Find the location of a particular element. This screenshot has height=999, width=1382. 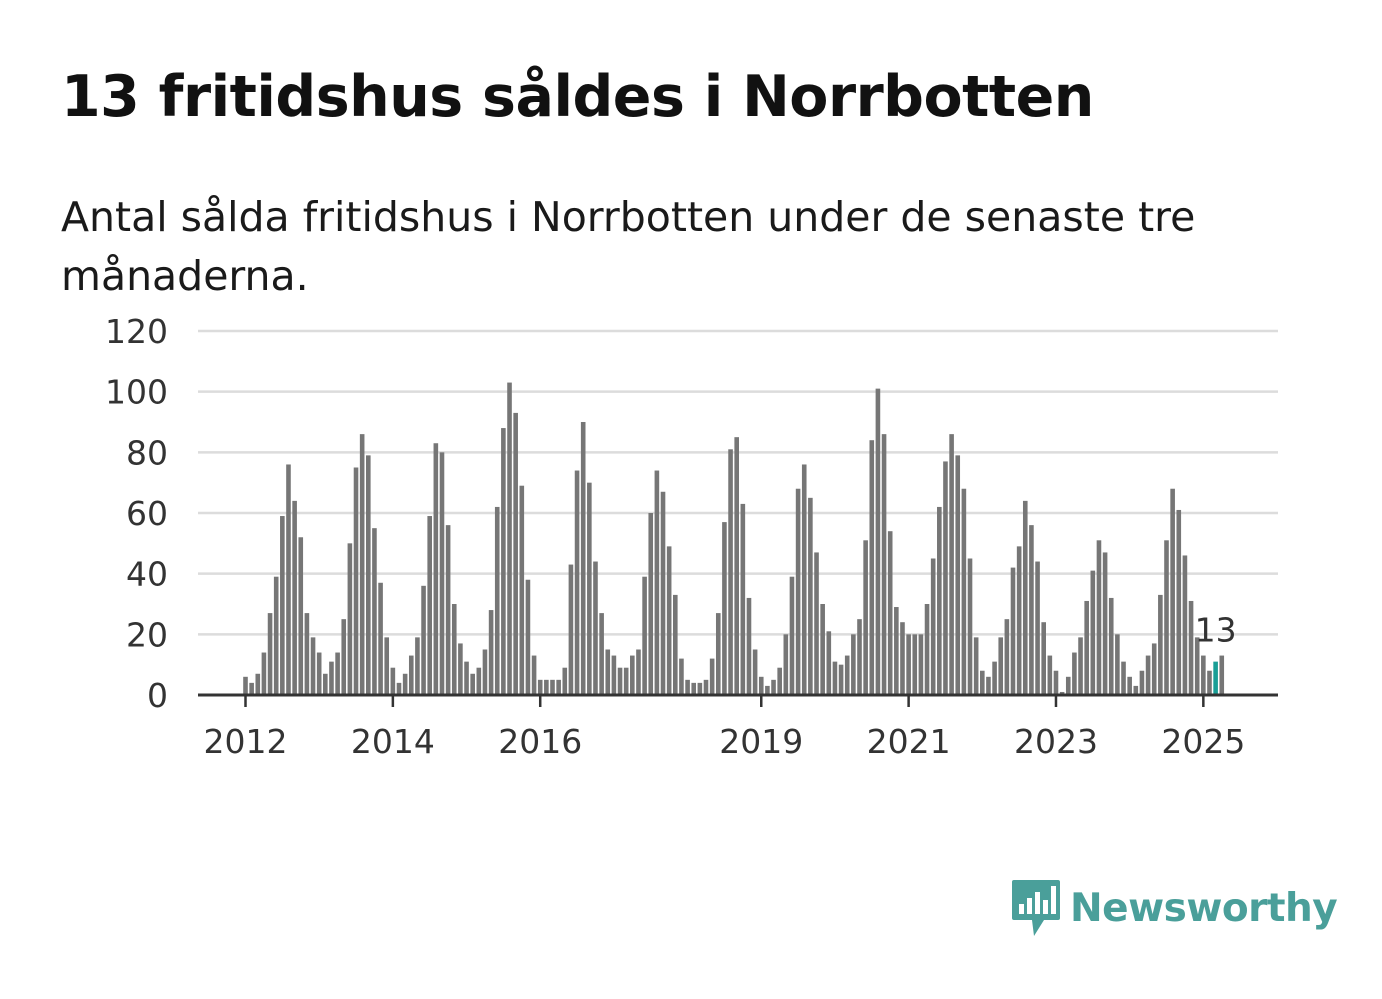

bar-chart-speech-bubble-icon is located at coordinates (1036, 908).